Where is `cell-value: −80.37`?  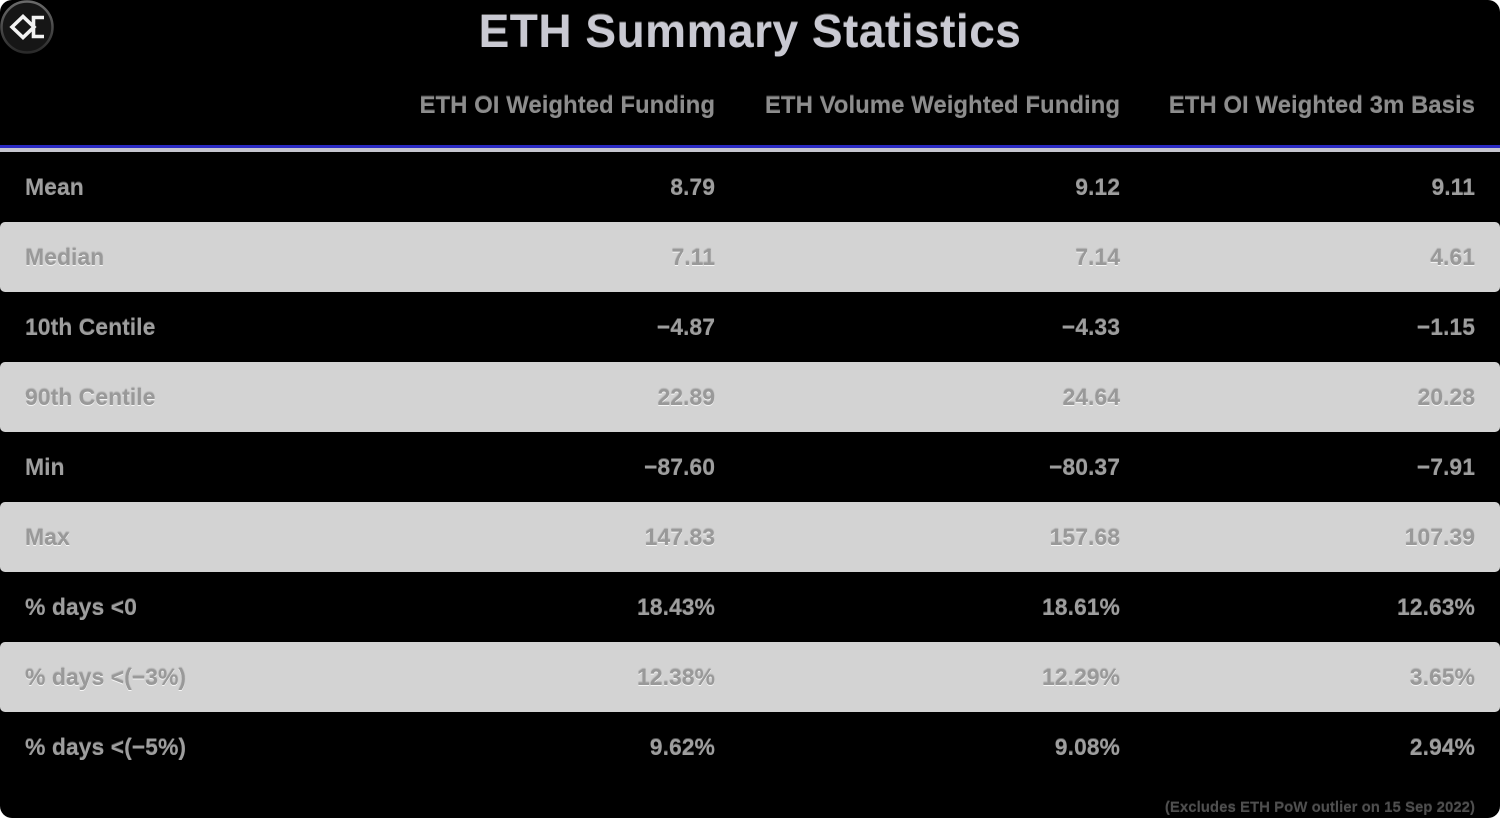 cell-value: −80.37 is located at coordinates (1084, 466).